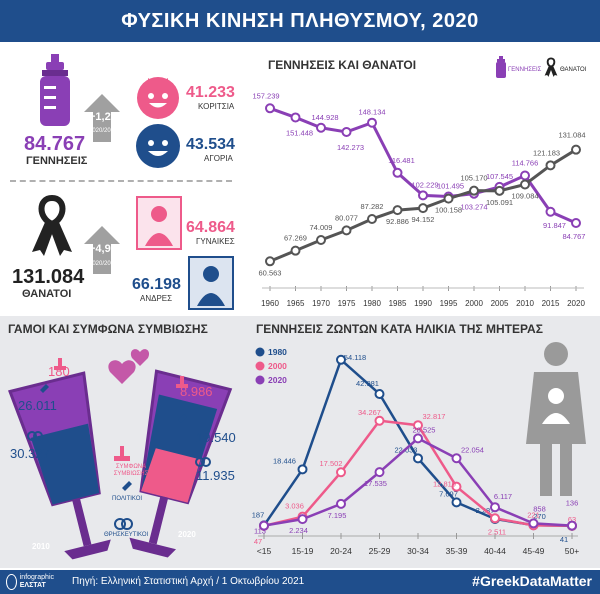  Describe the element at coordinates (277, 380) in the screenshot. I see `legend-label: 2020` at that location.